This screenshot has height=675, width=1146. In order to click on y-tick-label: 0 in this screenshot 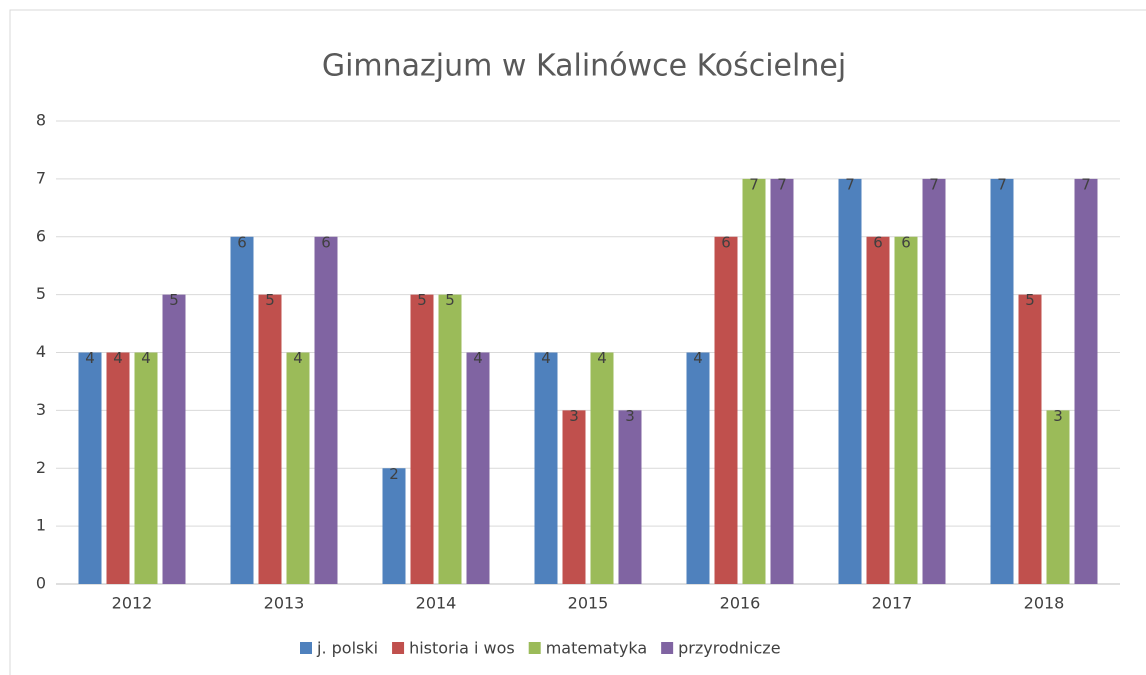, I will do `click(41, 583)`.